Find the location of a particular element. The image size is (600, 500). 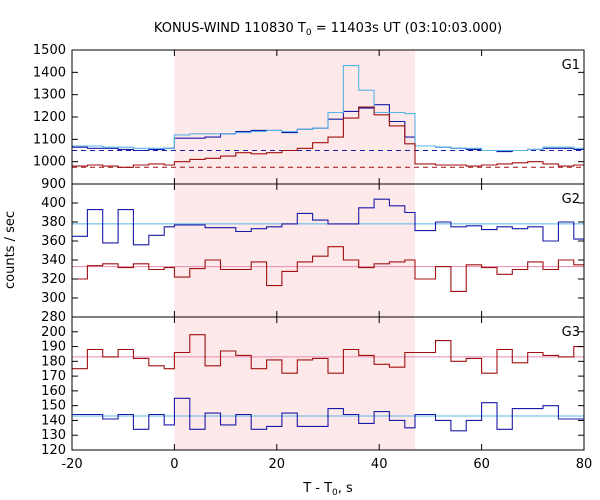

y-tick-label: 300 is located at coordinates (53, 298).